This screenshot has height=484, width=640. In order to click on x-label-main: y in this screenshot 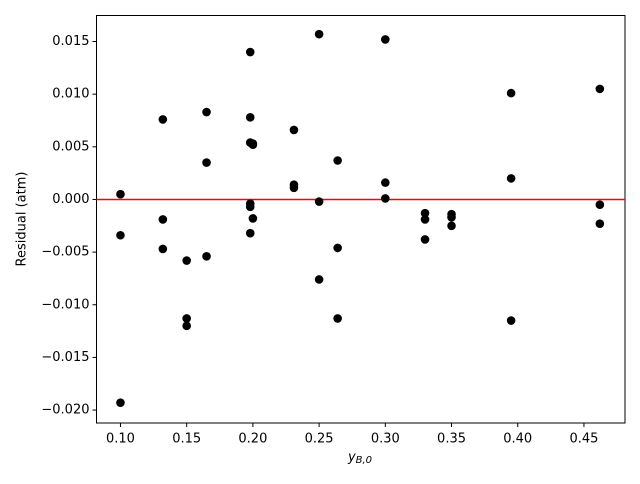, I will do `click(351, 457)`.